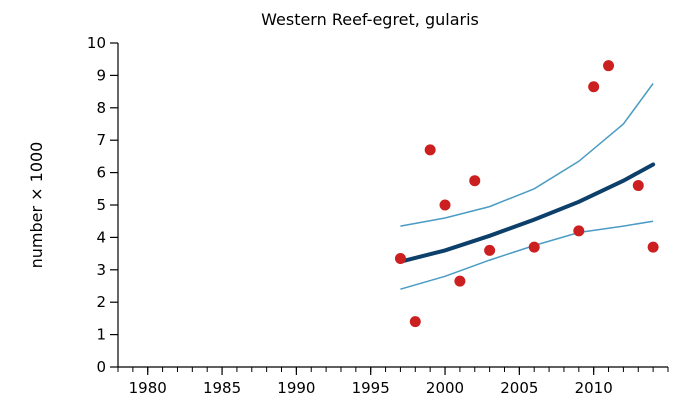 The image size is (673, 407). What do you see at coordinates (101, 75) in the screenshot?
I see `y-tick-label: 9` at bounding box center [101, 75].